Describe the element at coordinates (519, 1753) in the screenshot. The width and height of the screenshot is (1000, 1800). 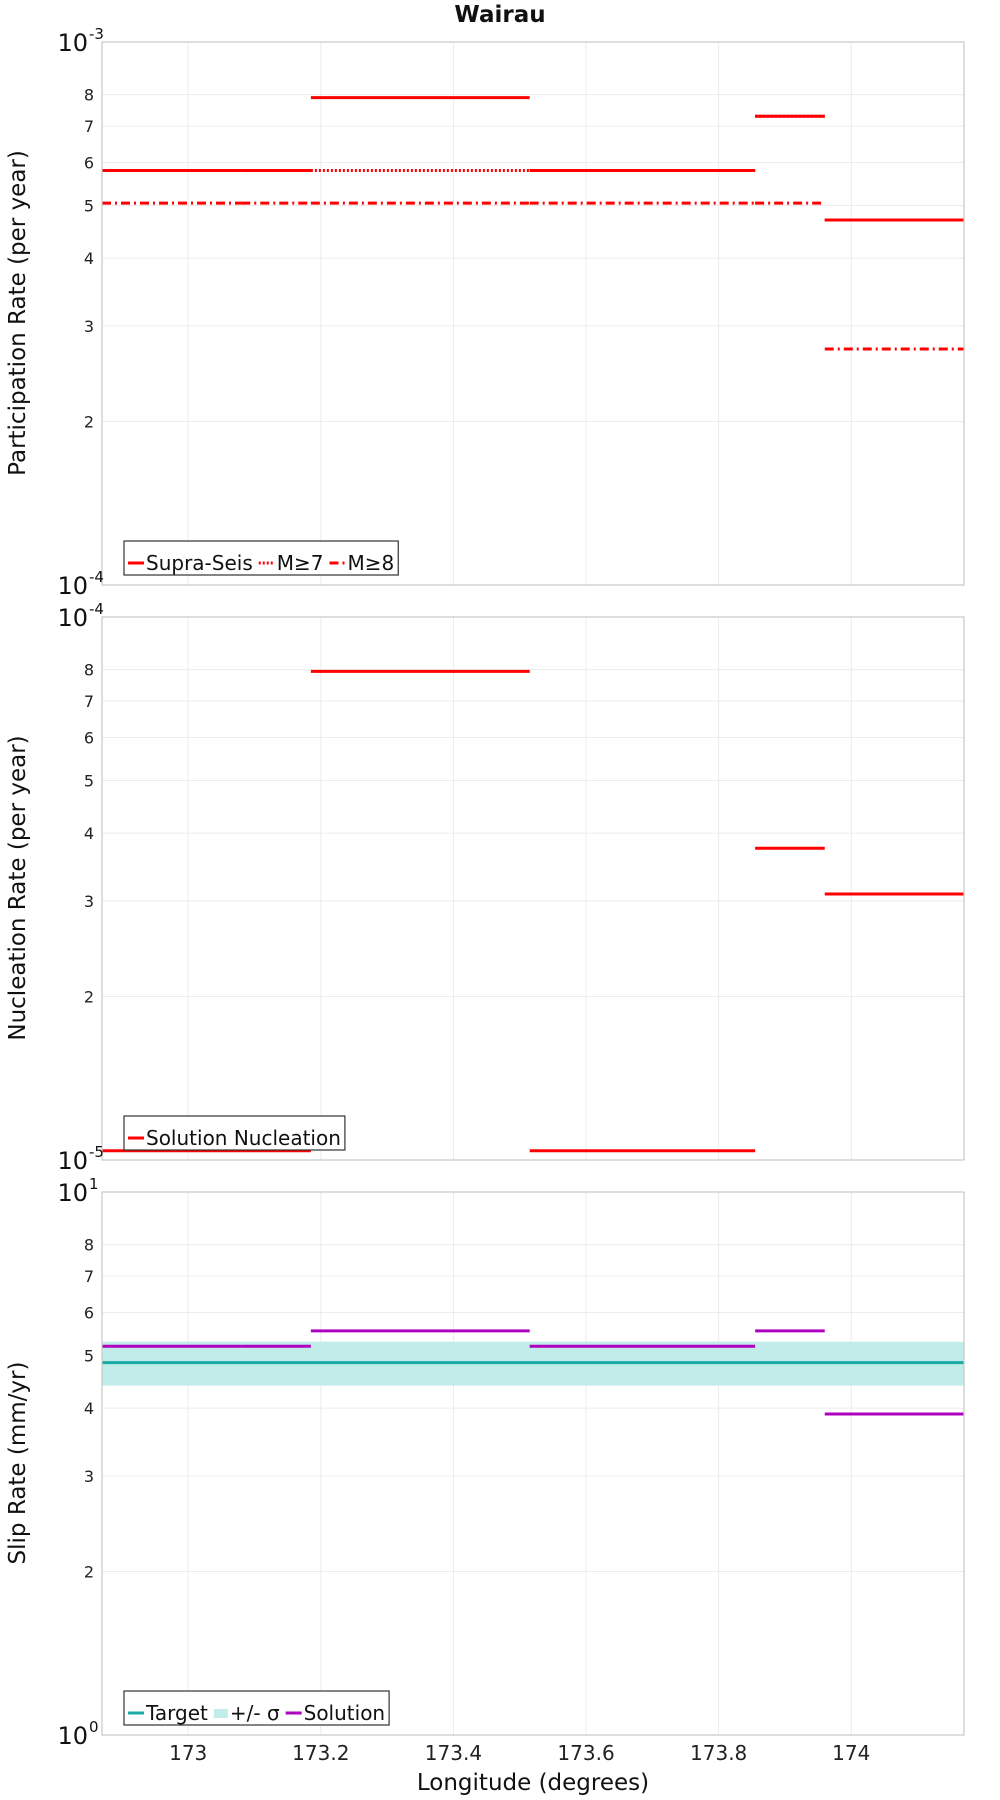
I see `x-tick-labels: 173 173.2 173.4 173.6 173.8 174` at that location.